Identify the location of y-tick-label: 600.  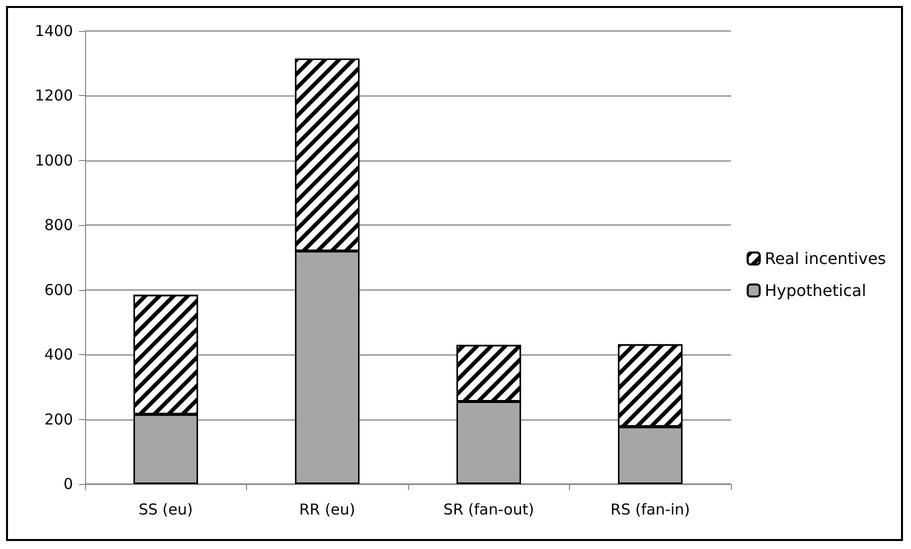
(58, 289).